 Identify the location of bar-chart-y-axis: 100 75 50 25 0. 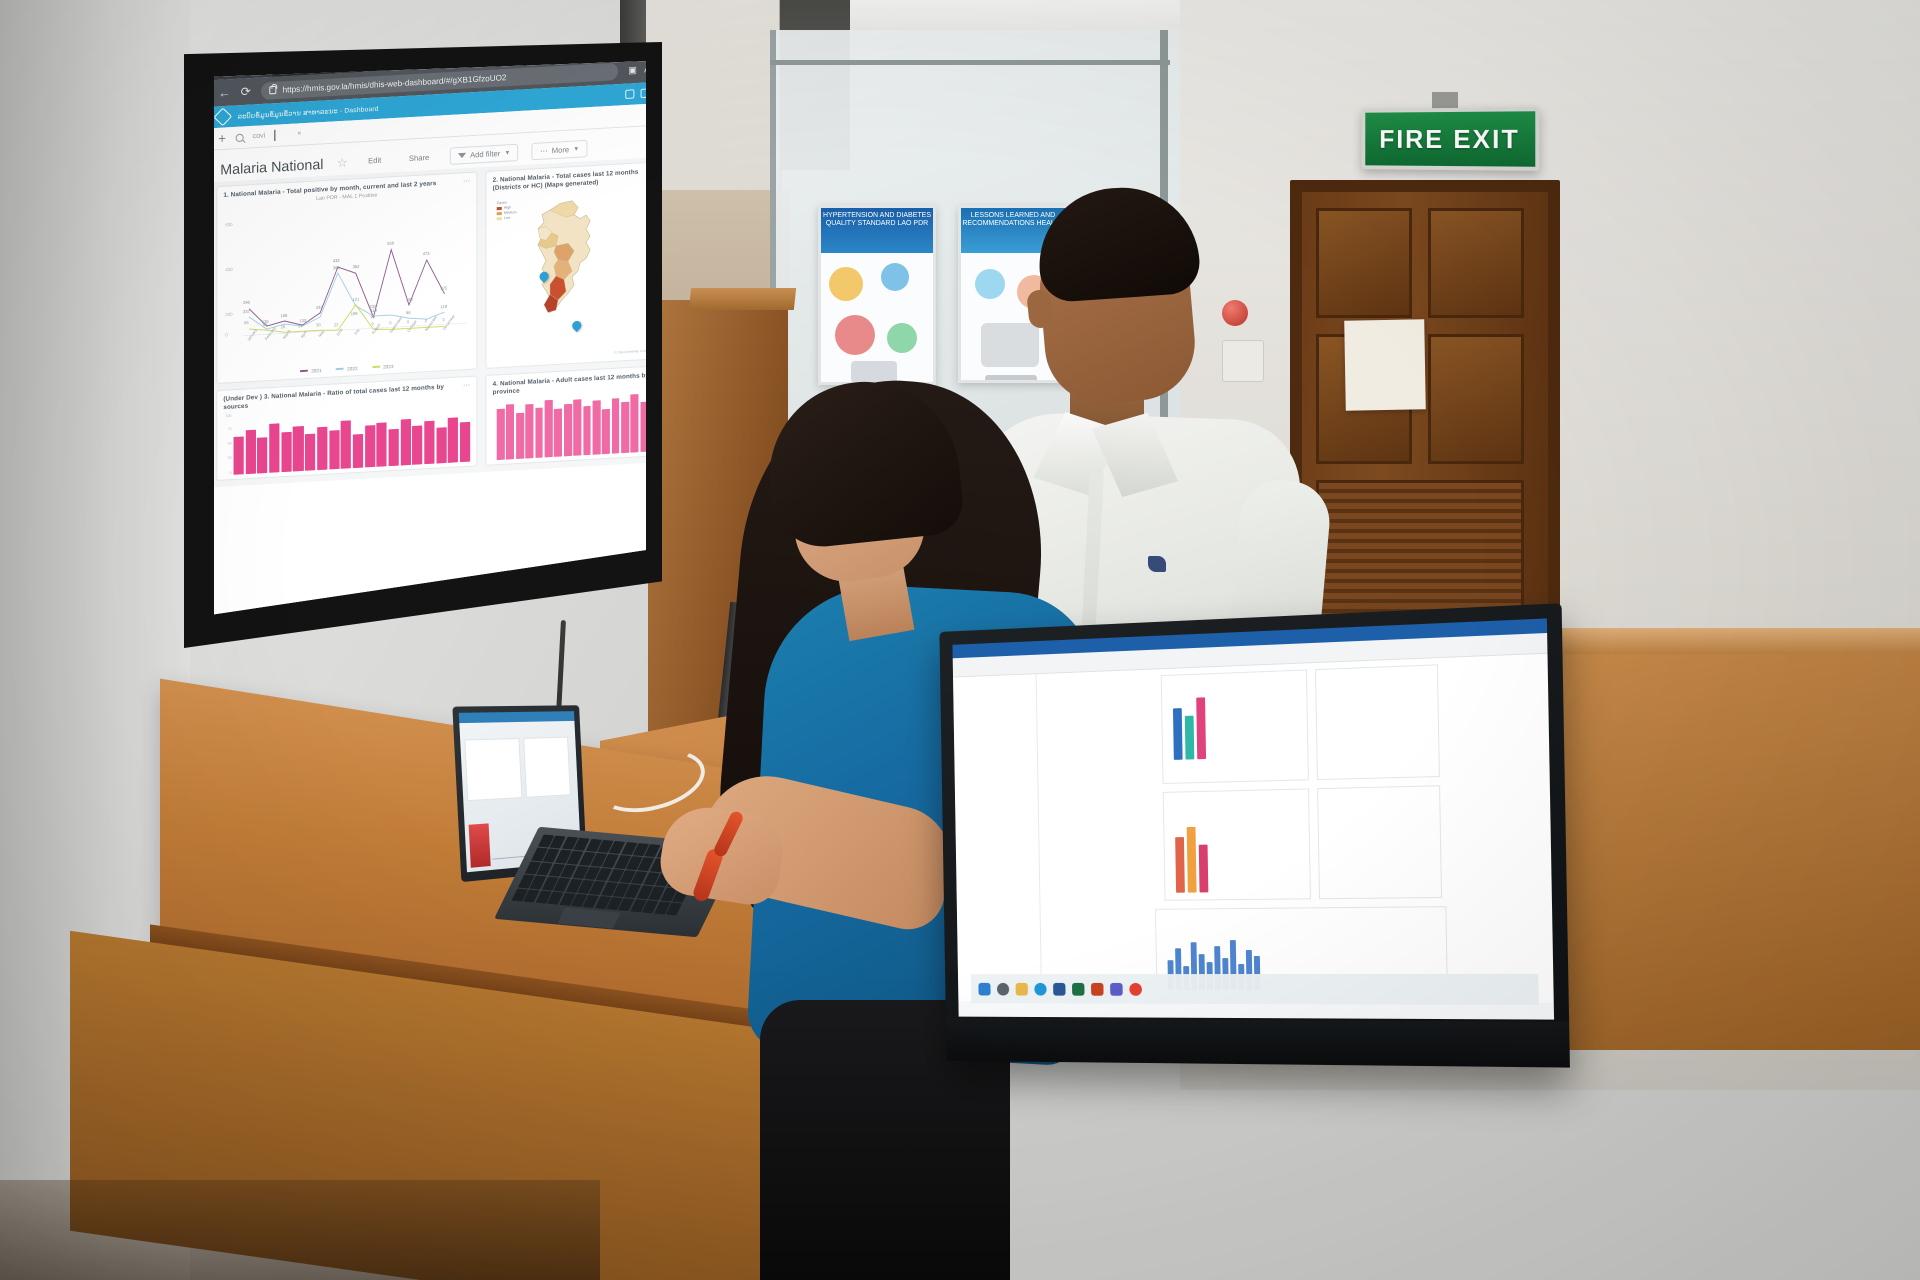
(228, 444).